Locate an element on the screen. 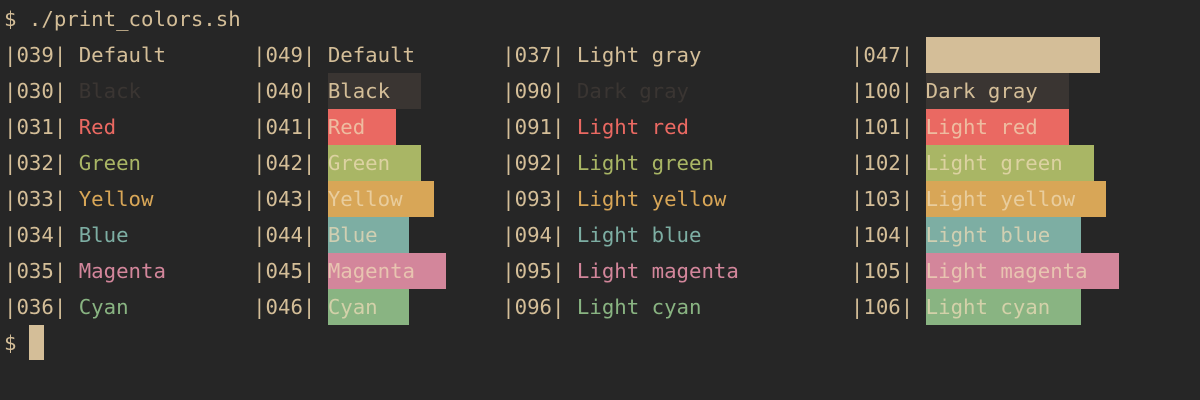 The image size is (1200, 400). color-code: |030| is located at coordinates (35, 91).